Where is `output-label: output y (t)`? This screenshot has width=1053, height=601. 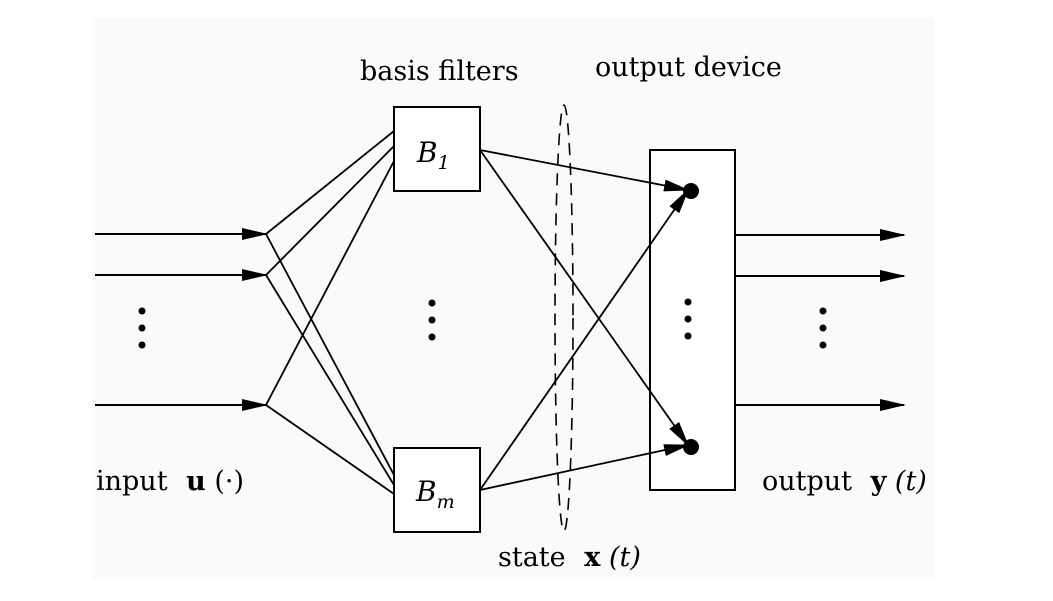
output-label: output y (t) is located at coordinates (844, 481).